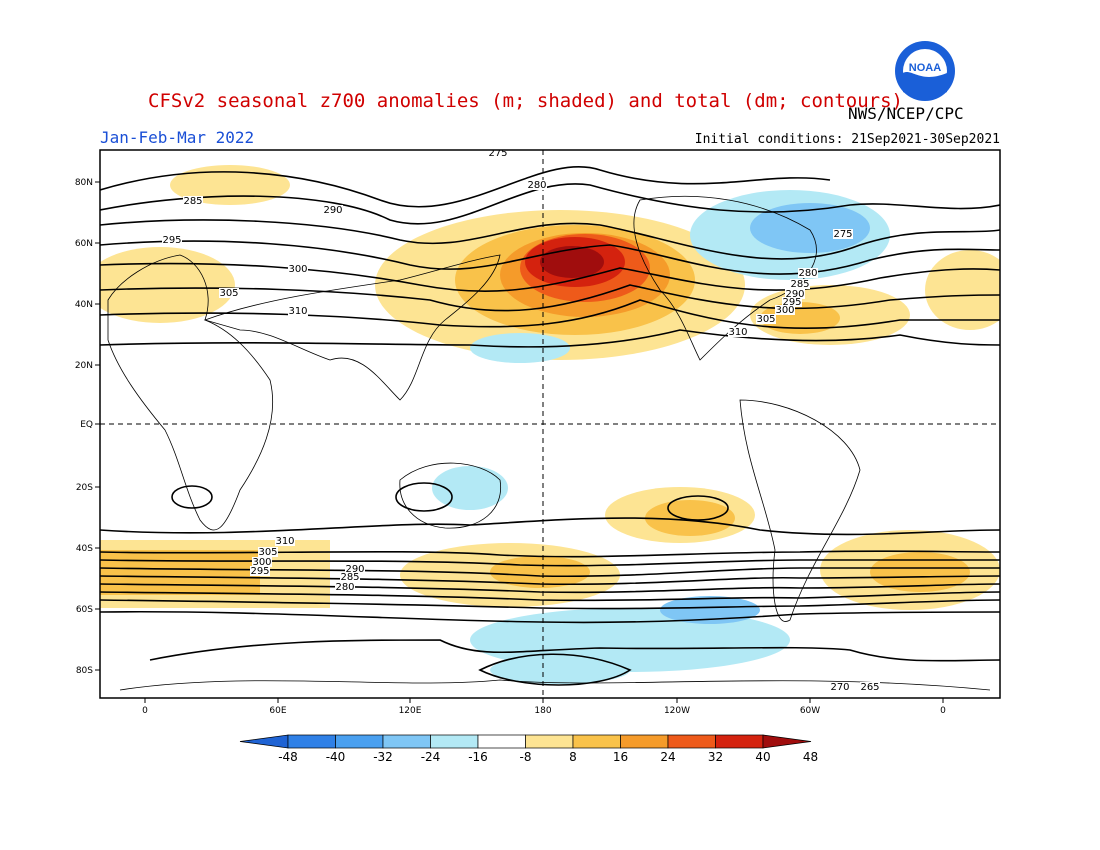  What do you see at coordinates (787, 741) in the screenshot?
I see `colorbar-right-arrow` at bounding box center [787, 741].